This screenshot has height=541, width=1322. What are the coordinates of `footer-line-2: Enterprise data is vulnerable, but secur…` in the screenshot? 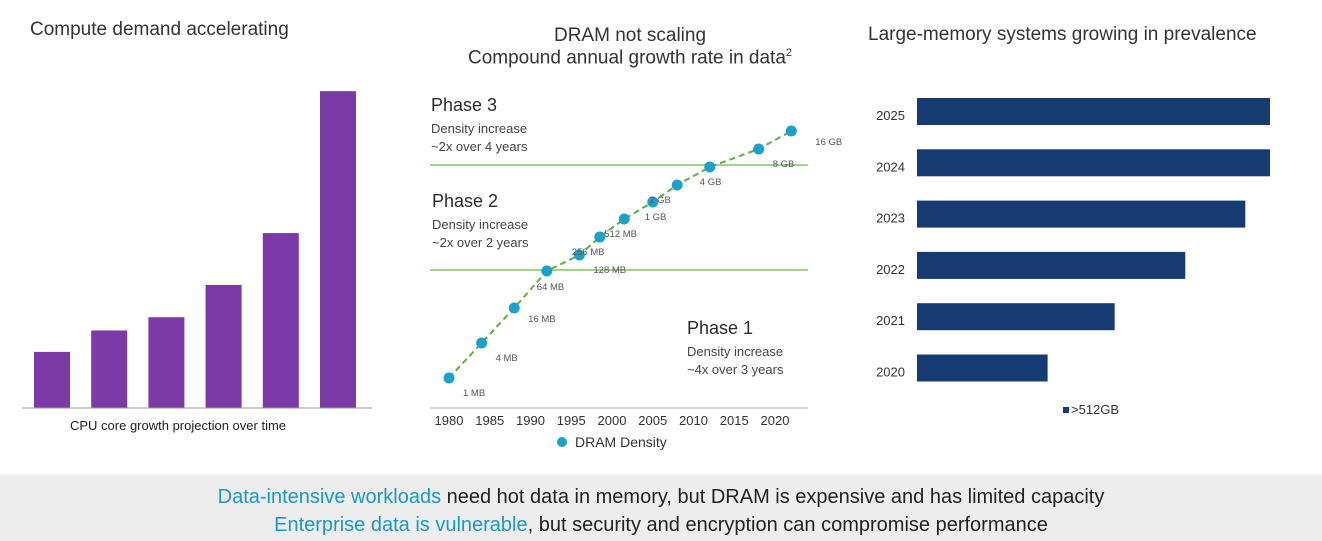 It's located at (661, 525).